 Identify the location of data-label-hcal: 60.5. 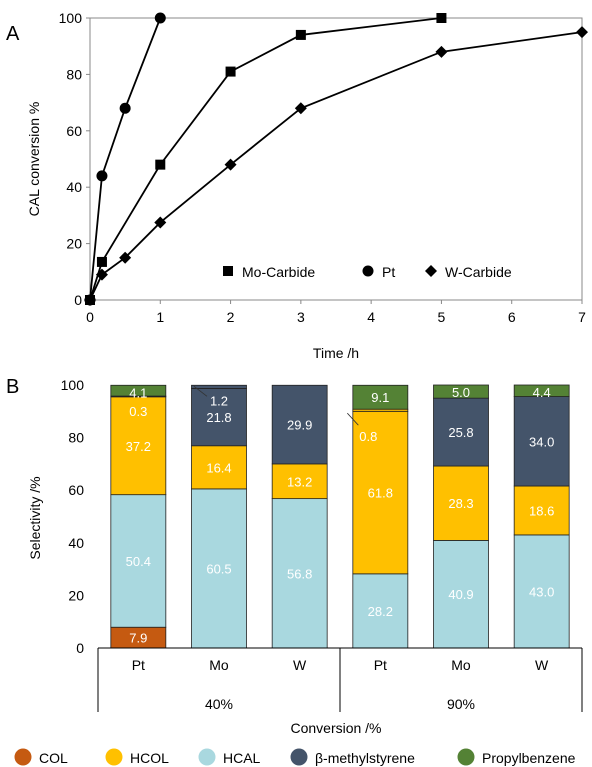
(218, 568).